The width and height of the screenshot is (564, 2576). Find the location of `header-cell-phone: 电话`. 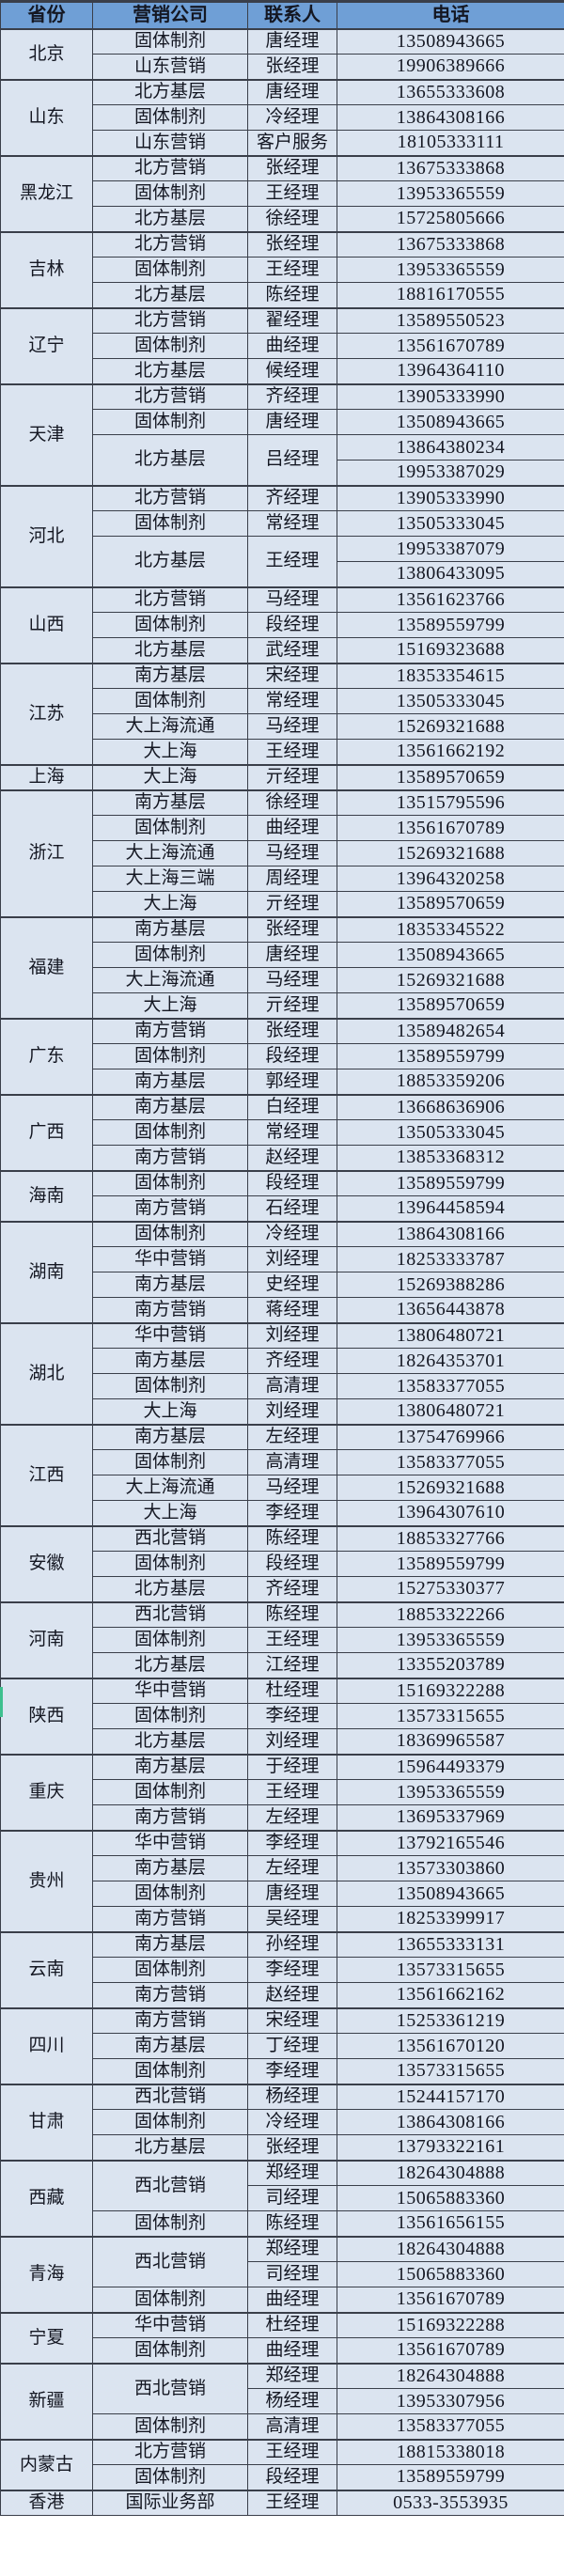

header-cell-phone: 电话 is located at coordinates (450, 15).